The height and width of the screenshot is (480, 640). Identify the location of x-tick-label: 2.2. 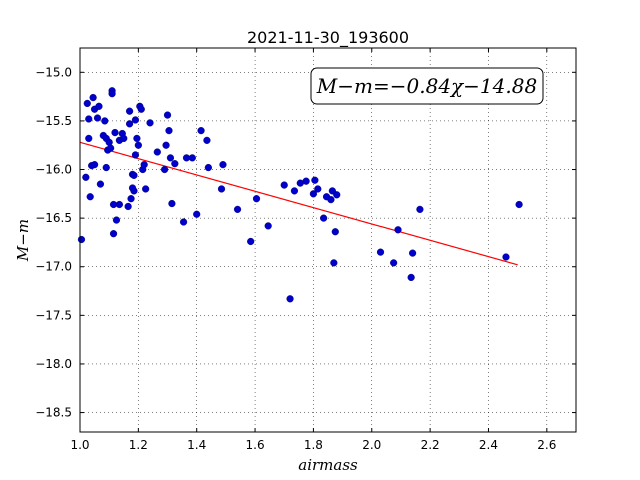
(430, 445).